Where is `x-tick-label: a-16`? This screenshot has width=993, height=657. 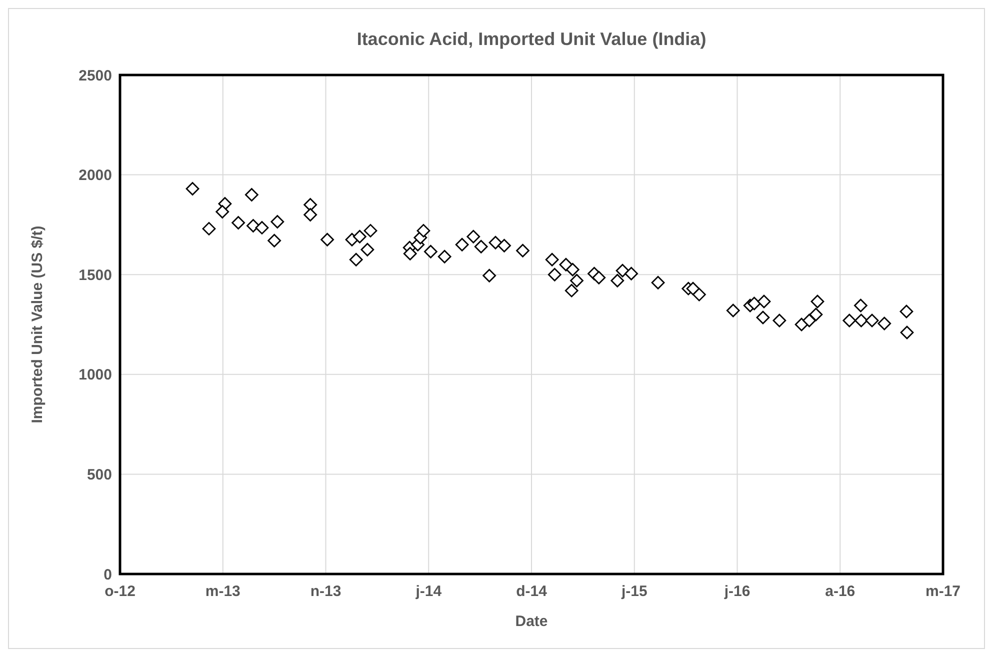
x-tick-label: a-16 is located at coordinates (840, 591).